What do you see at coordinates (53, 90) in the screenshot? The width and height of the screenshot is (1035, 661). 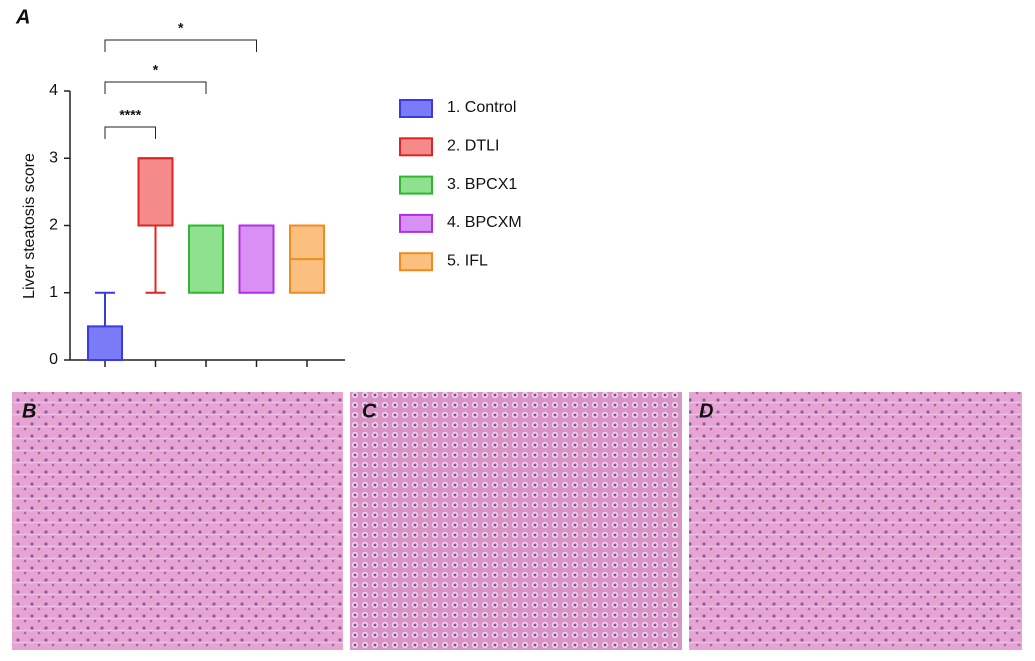 I see `y-tick-label: 4` at bounding box center [53, 90].